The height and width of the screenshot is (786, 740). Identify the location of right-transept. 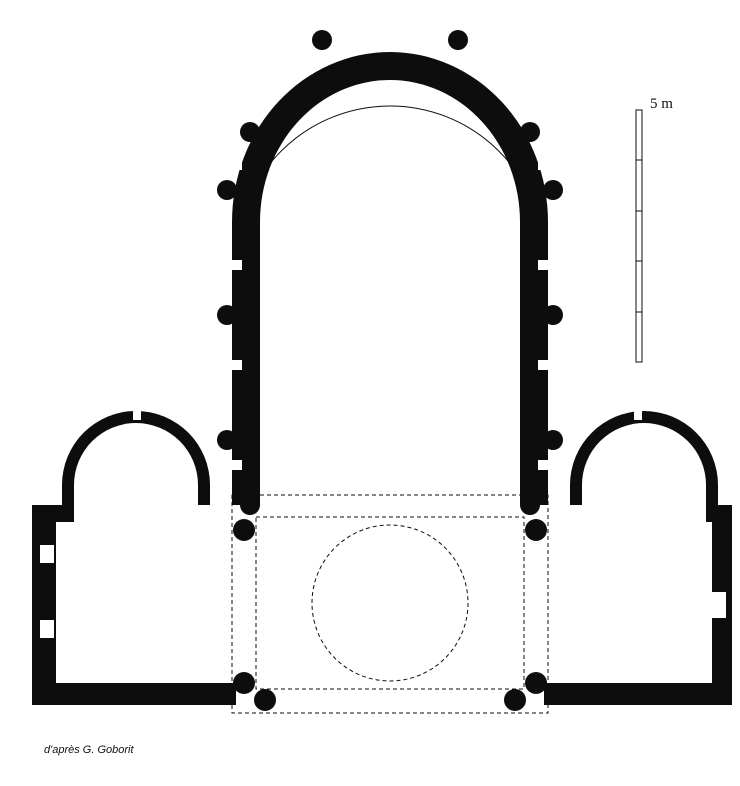
(638, 556).